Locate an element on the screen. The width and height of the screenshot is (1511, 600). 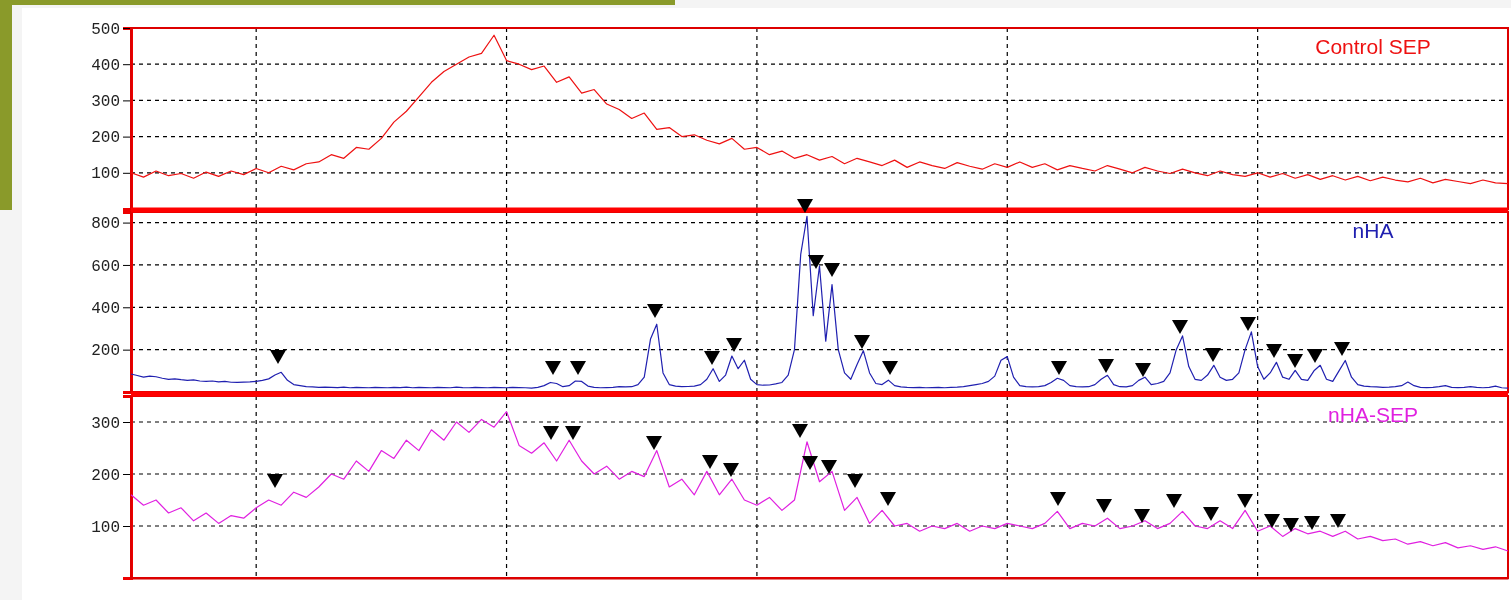
text: nHA-SEP is located at coordinates (1373, 414).